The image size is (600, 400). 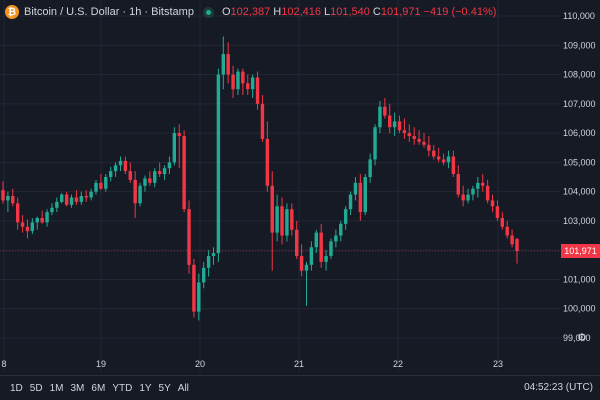 I want to click on high-label: H, so click(x=277, y=12).